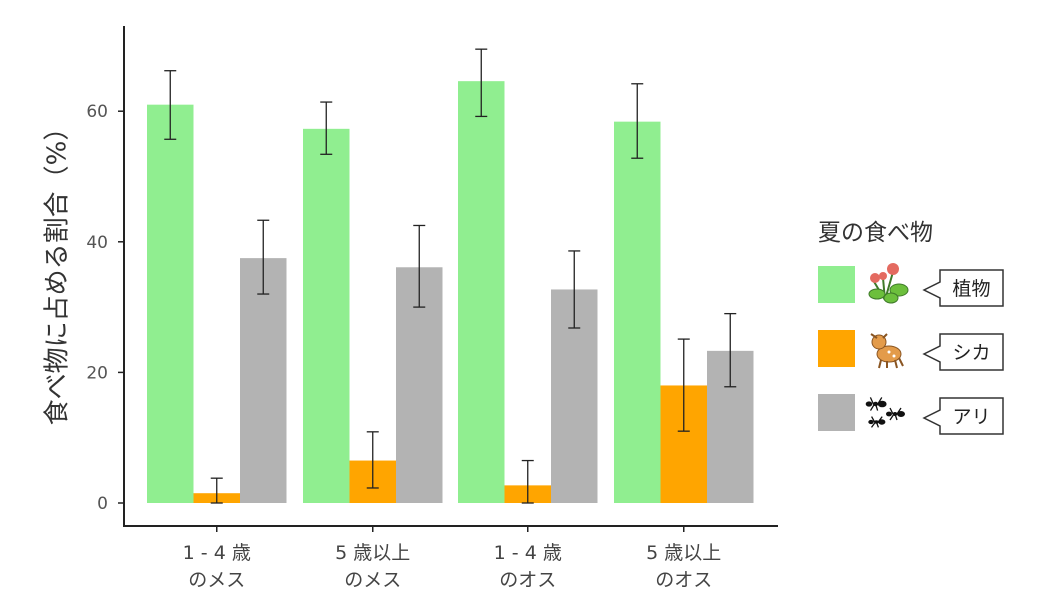  I want to click on legend-label: アリ, so click(971, 417).